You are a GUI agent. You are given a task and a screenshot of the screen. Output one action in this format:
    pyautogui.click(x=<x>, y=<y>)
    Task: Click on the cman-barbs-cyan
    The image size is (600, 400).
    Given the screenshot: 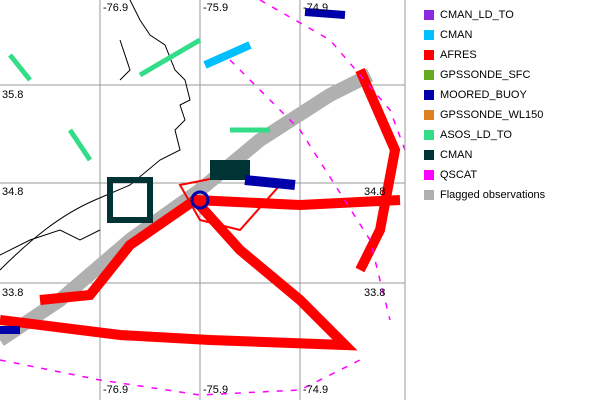 What is the action you would take?
    pyautogui.click(x=227, y=55)
    